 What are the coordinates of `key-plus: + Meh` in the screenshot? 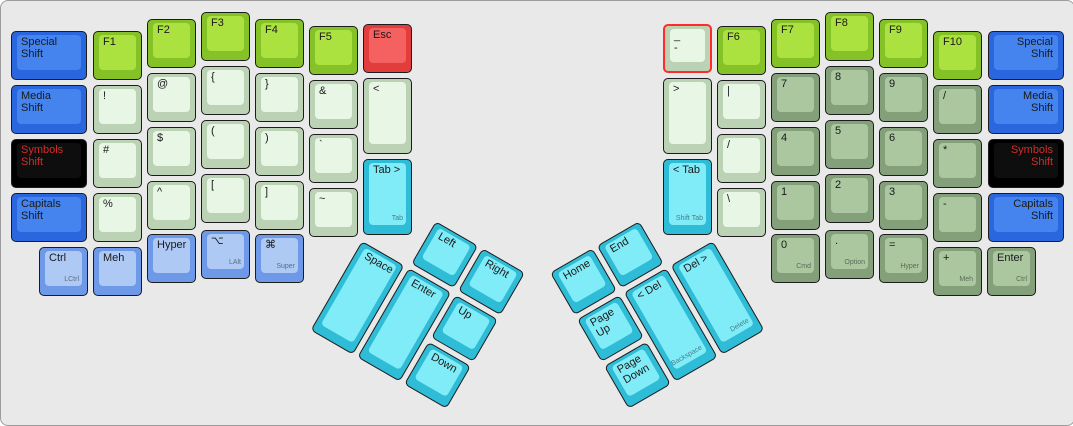 It's located at (957, 271).